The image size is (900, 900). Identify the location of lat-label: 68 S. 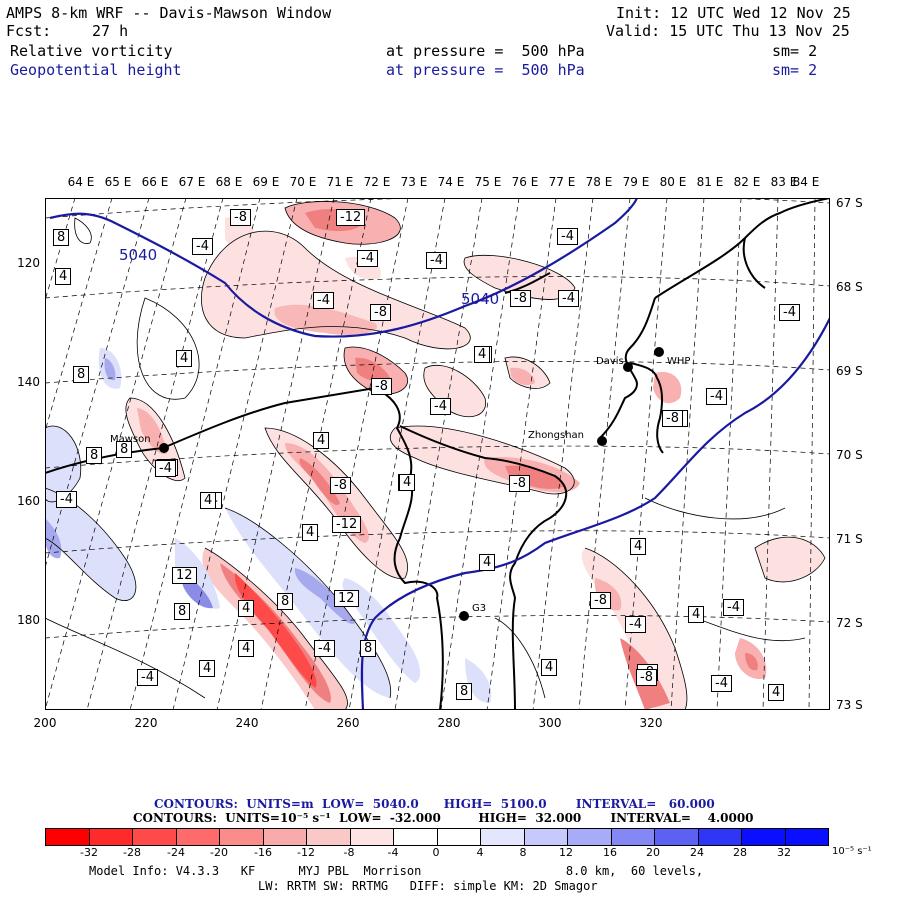
(849, 287).